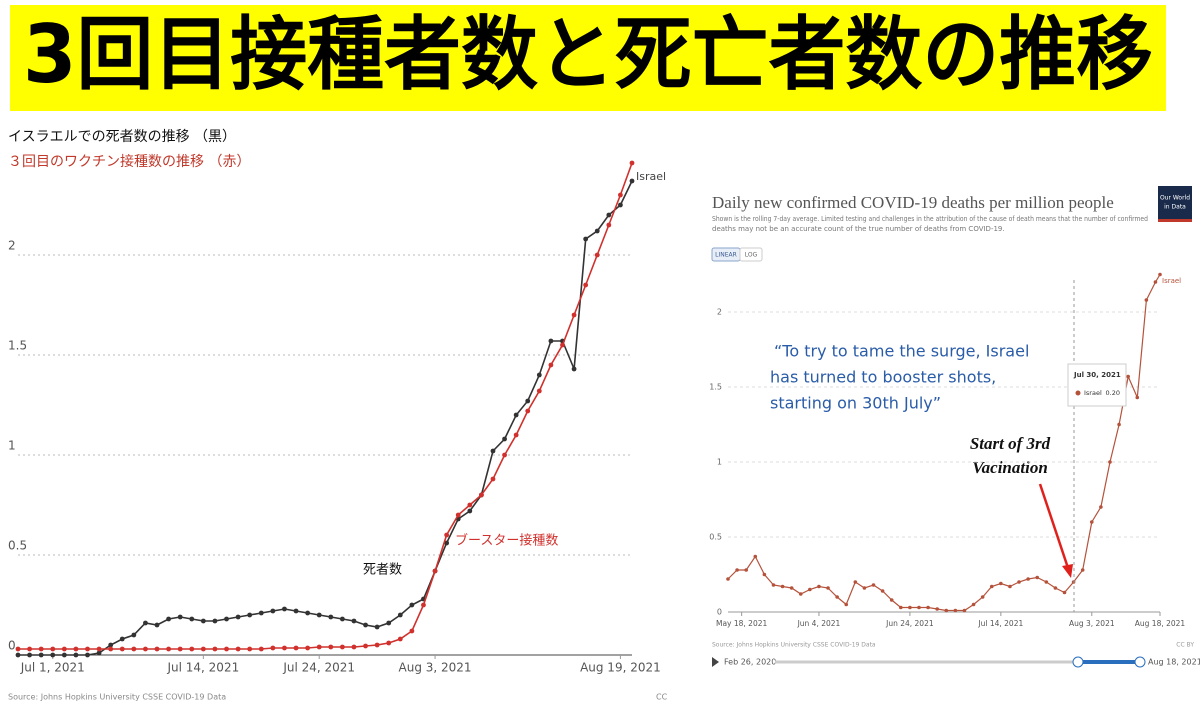  Describe the element at coordinates (1171, 281) in the screenshot. I see `line-label: Israel` at that location.